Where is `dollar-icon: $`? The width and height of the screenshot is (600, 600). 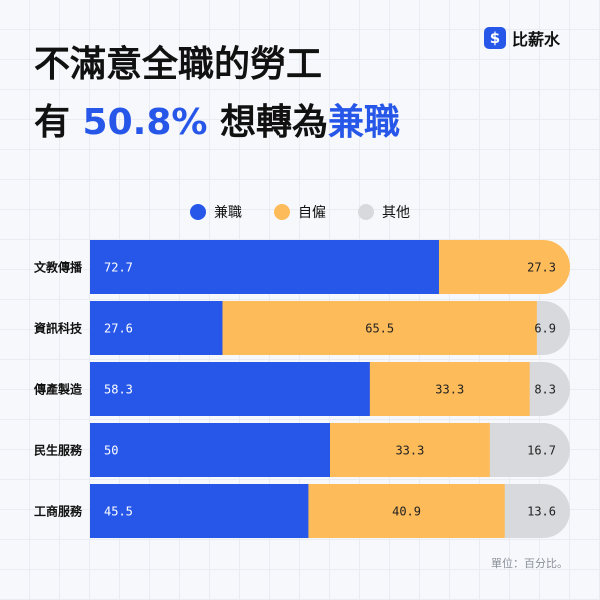 dollar-icon: $ is located at coordinates (494, 38).